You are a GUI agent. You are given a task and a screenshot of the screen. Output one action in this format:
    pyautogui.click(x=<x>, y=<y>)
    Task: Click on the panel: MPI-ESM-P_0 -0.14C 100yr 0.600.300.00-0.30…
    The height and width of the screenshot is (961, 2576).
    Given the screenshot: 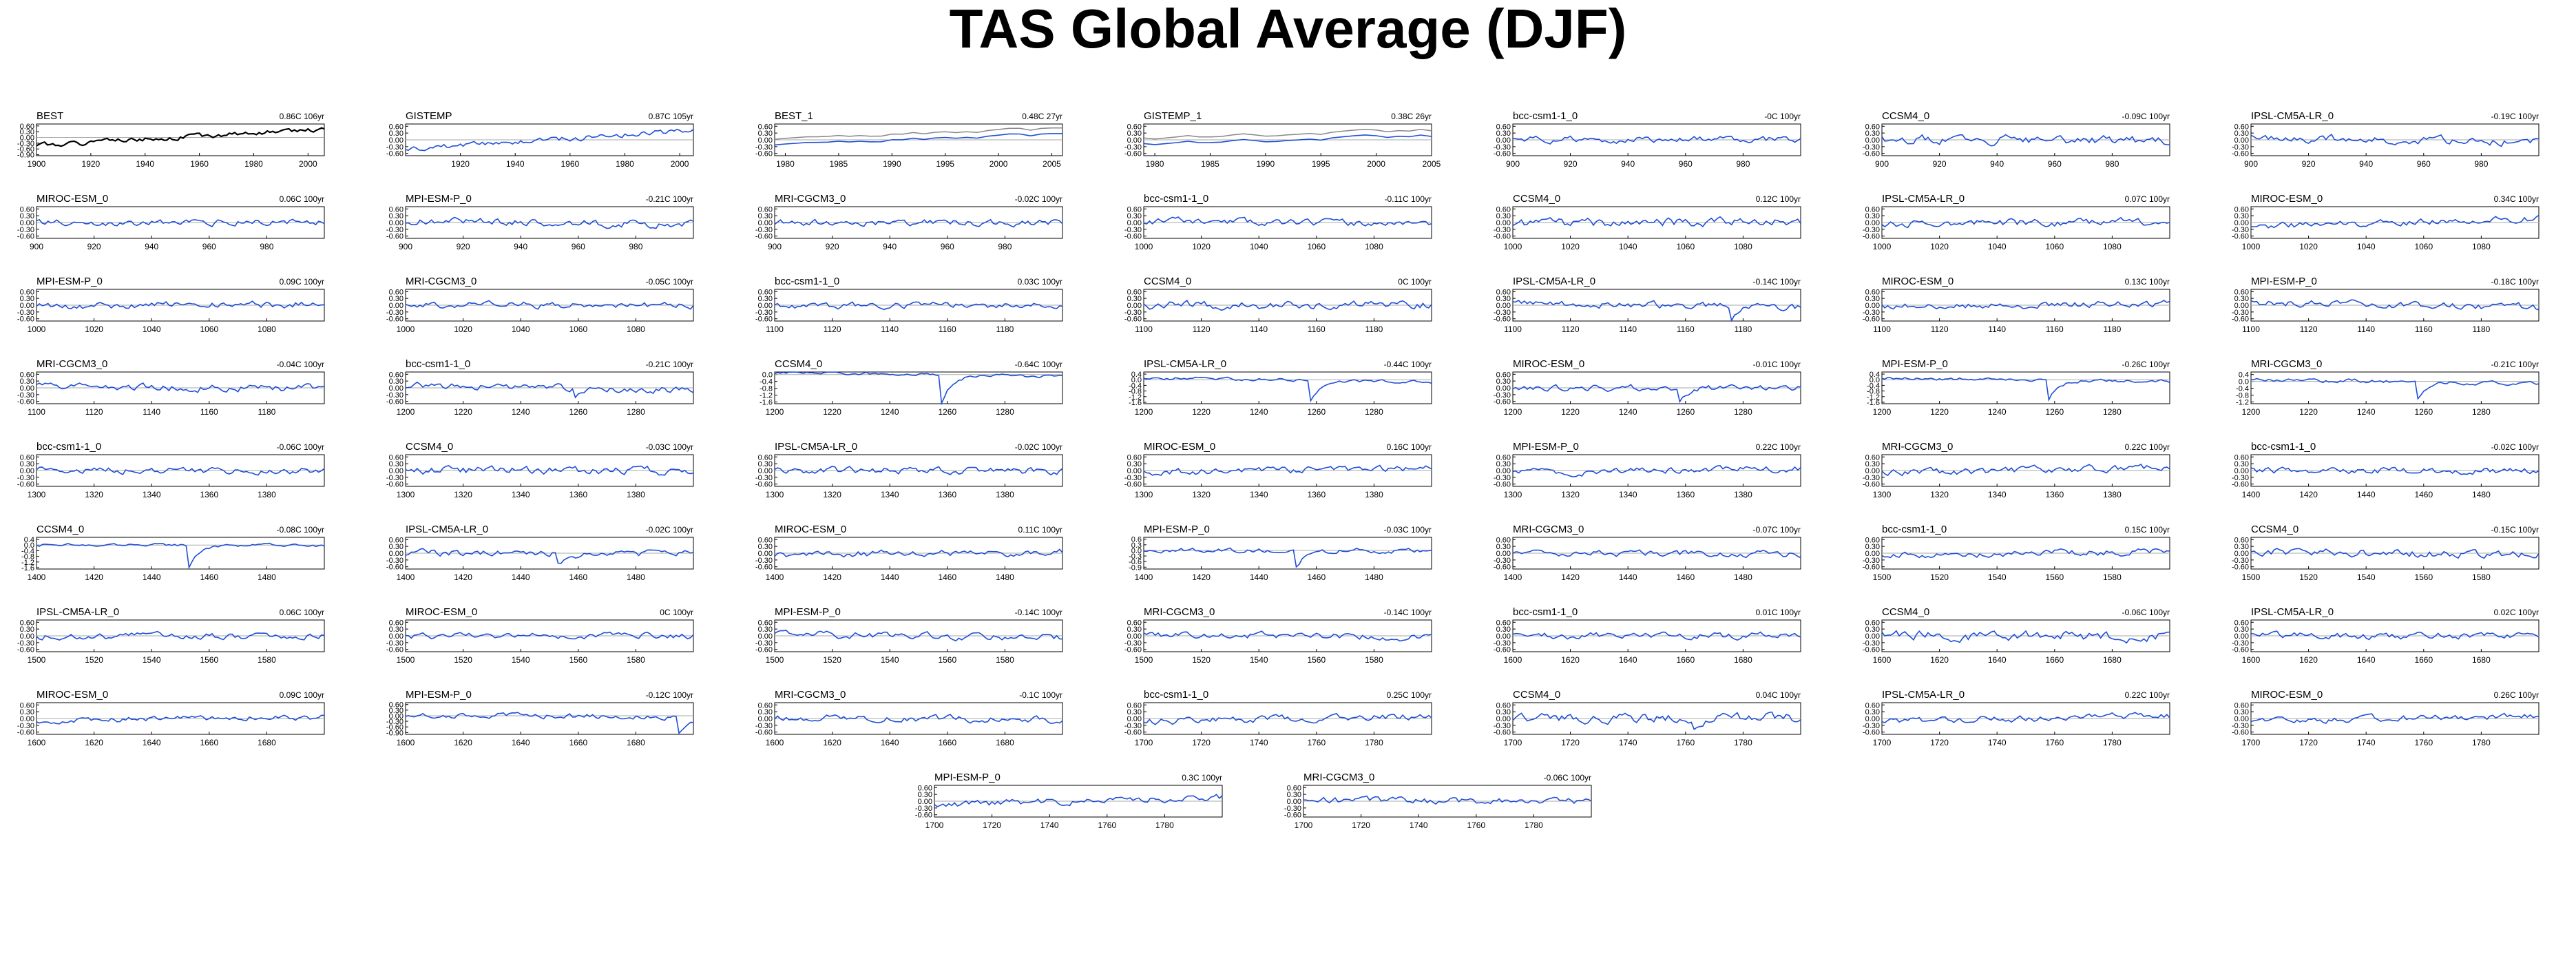 What is the action you would take?
    pyautogui.click(x=909, y=635)
    